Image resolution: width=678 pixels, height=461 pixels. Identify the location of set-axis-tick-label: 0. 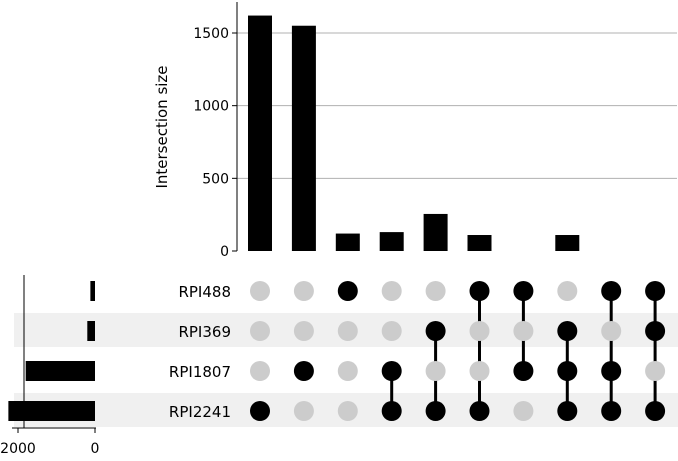
(95, 449).